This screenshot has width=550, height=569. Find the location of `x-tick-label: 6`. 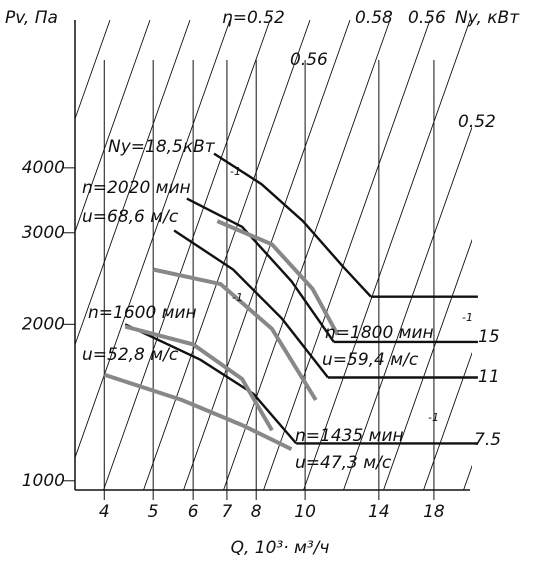

x-tick-label: 6 is located at coordinates (193, 512).